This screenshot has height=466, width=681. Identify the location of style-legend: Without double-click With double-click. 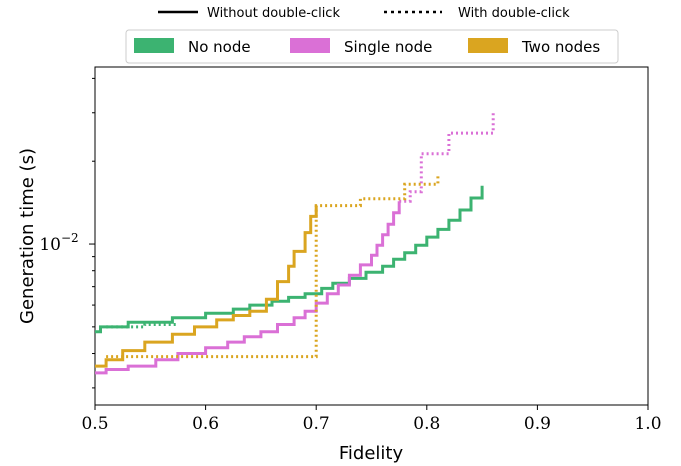
(364, 13).